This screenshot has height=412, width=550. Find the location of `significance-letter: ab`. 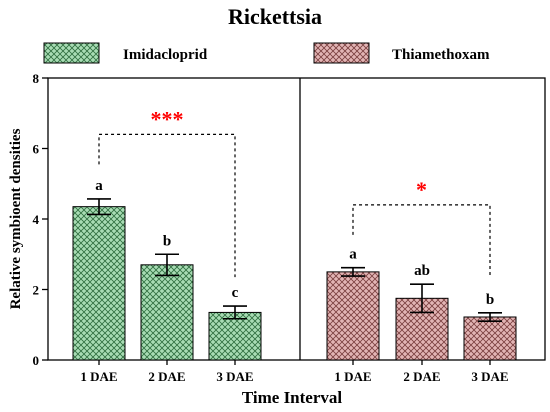

significance-letter: ab is located at coordinates (422, 271).